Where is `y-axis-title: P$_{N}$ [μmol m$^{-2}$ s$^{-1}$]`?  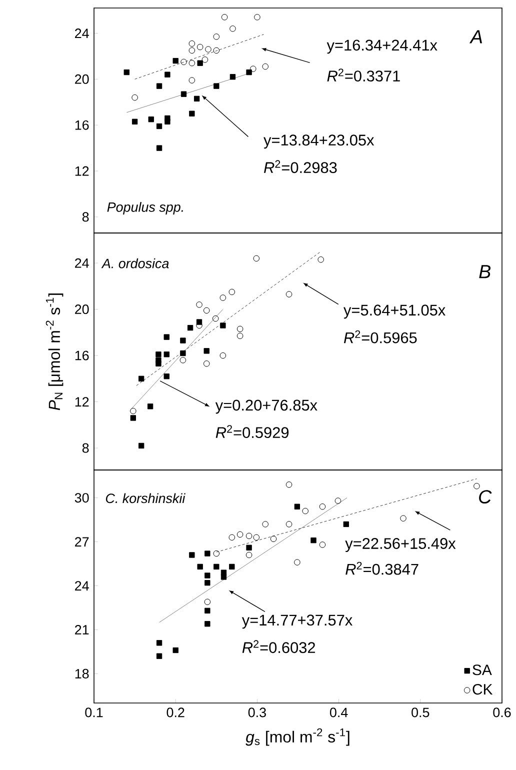
y-axis-title: P$_{N}$ [μmol m$^{-2}$ s$^{-1}$] is located at coordinates (55, 351).